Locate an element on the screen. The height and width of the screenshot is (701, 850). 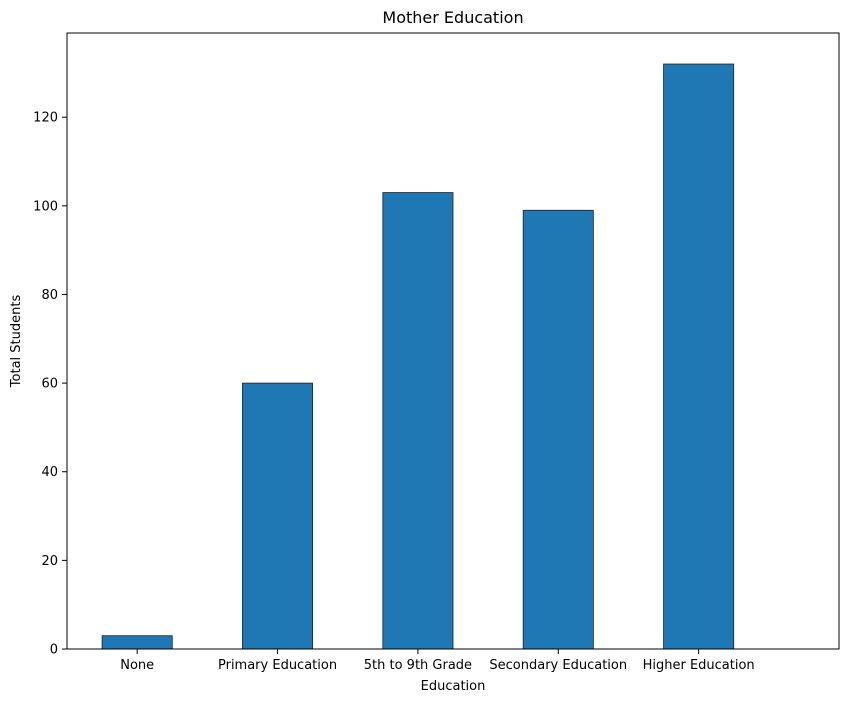
y-axis-ticks: 0 20 40 60 80 100 120 is located at coordinates (50, 384).